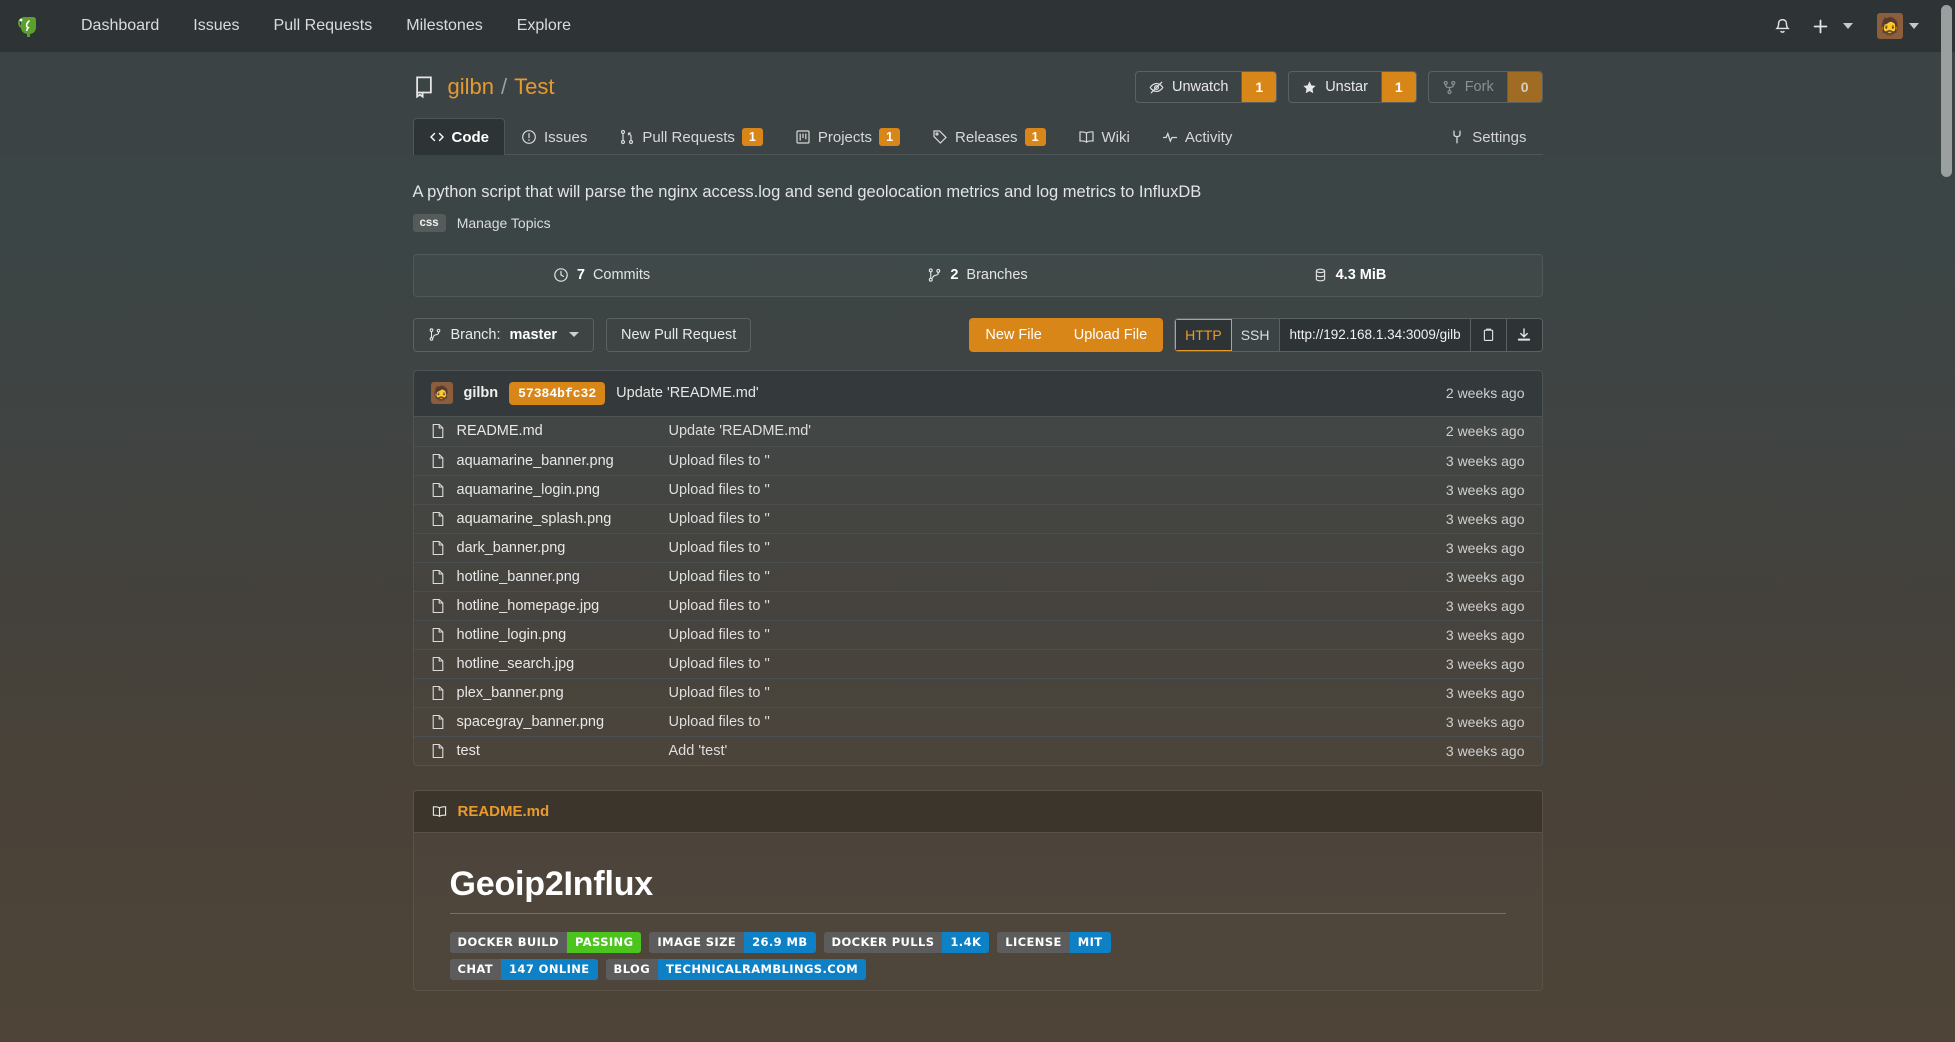 The width and height of the screenshot is (1955, 1042). What do you see at coordinates (468, 750) in the screenshot?
I see `file-name-link: test` at bounding box center [468, 750].